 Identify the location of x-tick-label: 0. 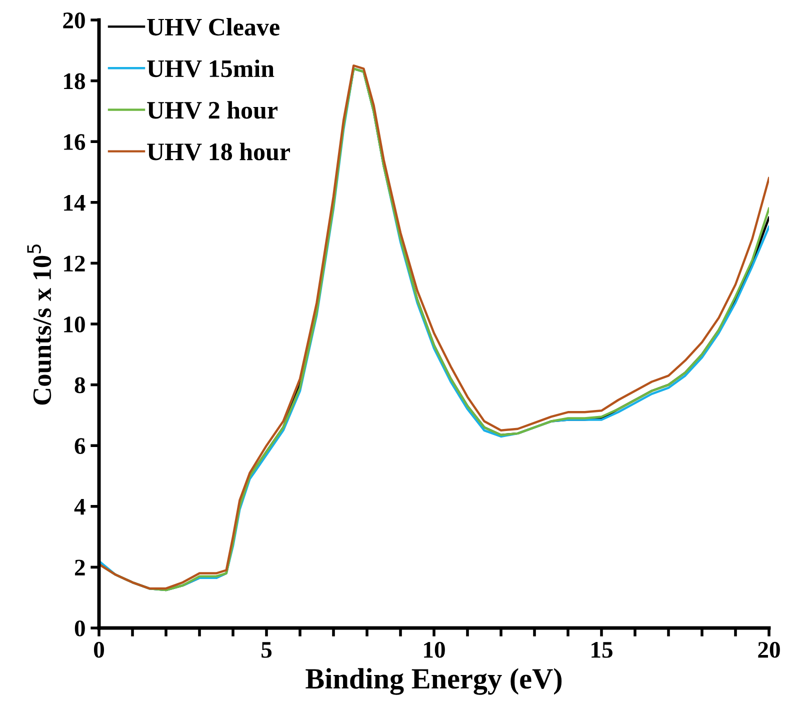
(99, 650).